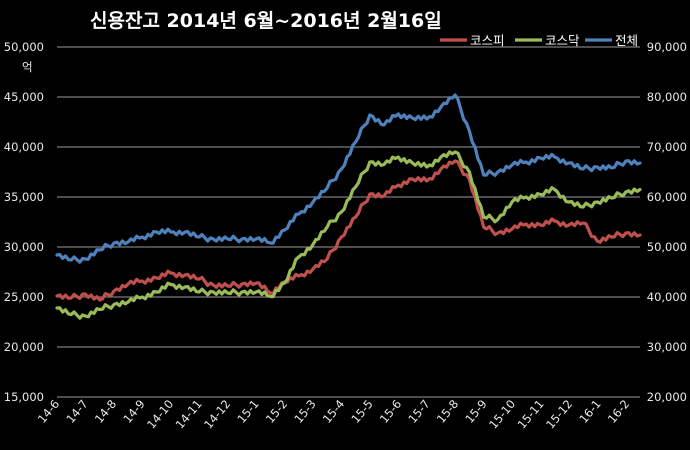  What do you see at coordinates (248, 411) in the screenshot?
I see `x-tick-label: 15-1` at bounding box center [248, 411].